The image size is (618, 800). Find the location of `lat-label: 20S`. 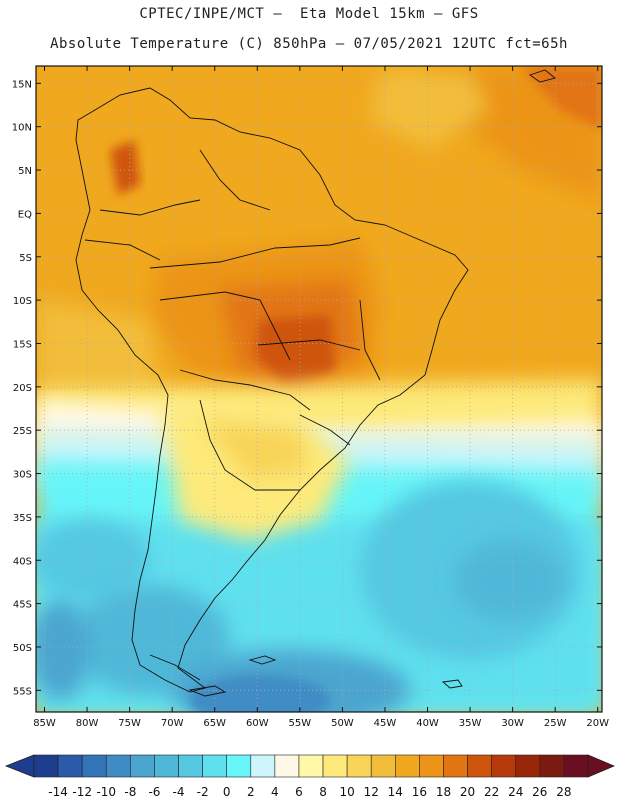

lat-label: 20S is located at coordinates (22, 388).